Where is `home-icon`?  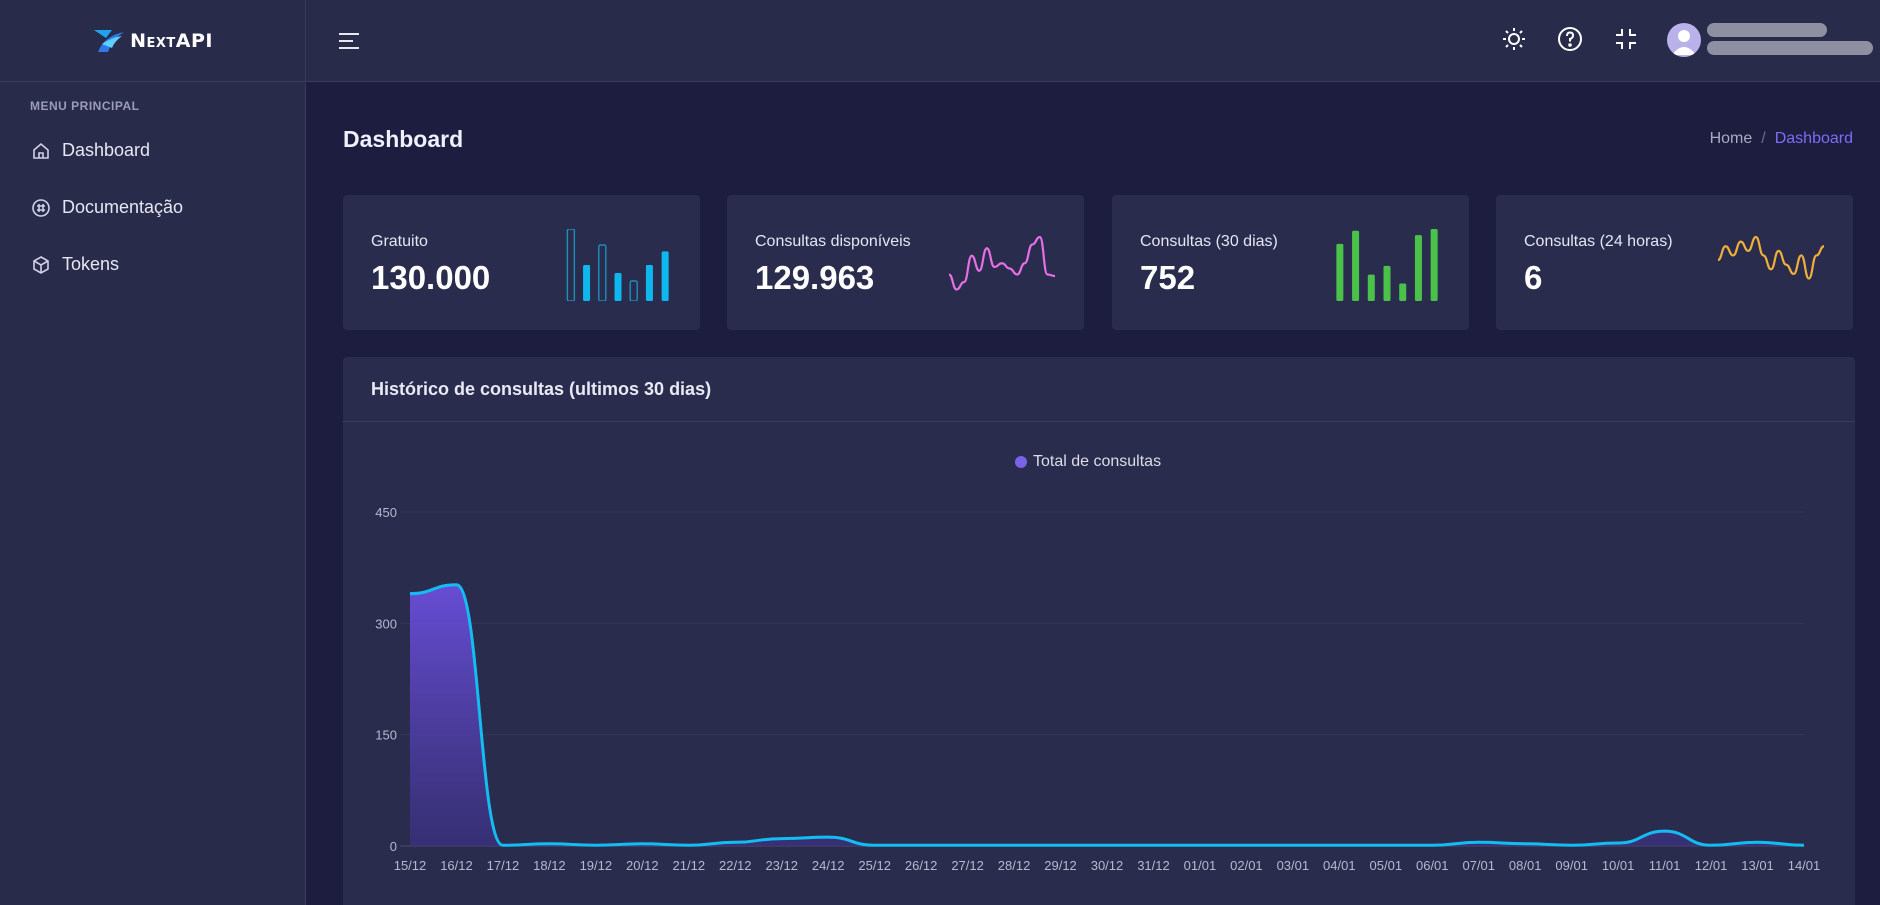 home-icon is located at coordinates (41, 151).